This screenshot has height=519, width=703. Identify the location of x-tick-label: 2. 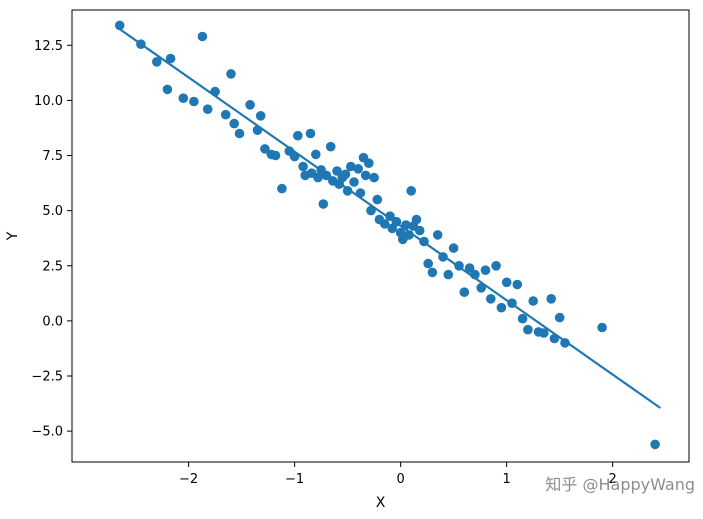
(613, 479).